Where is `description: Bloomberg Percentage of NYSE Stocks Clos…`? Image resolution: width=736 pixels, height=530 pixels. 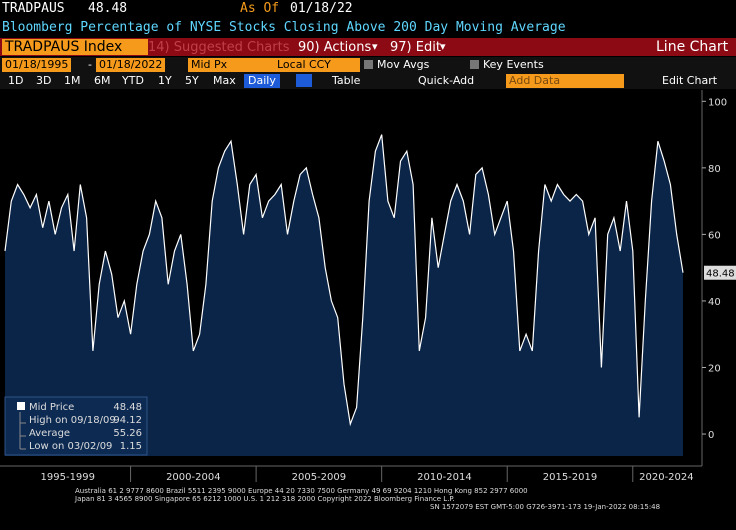 description: Bloomberg Percentage of NYSE Stocks Clos… is located at coordinates (284, 27).